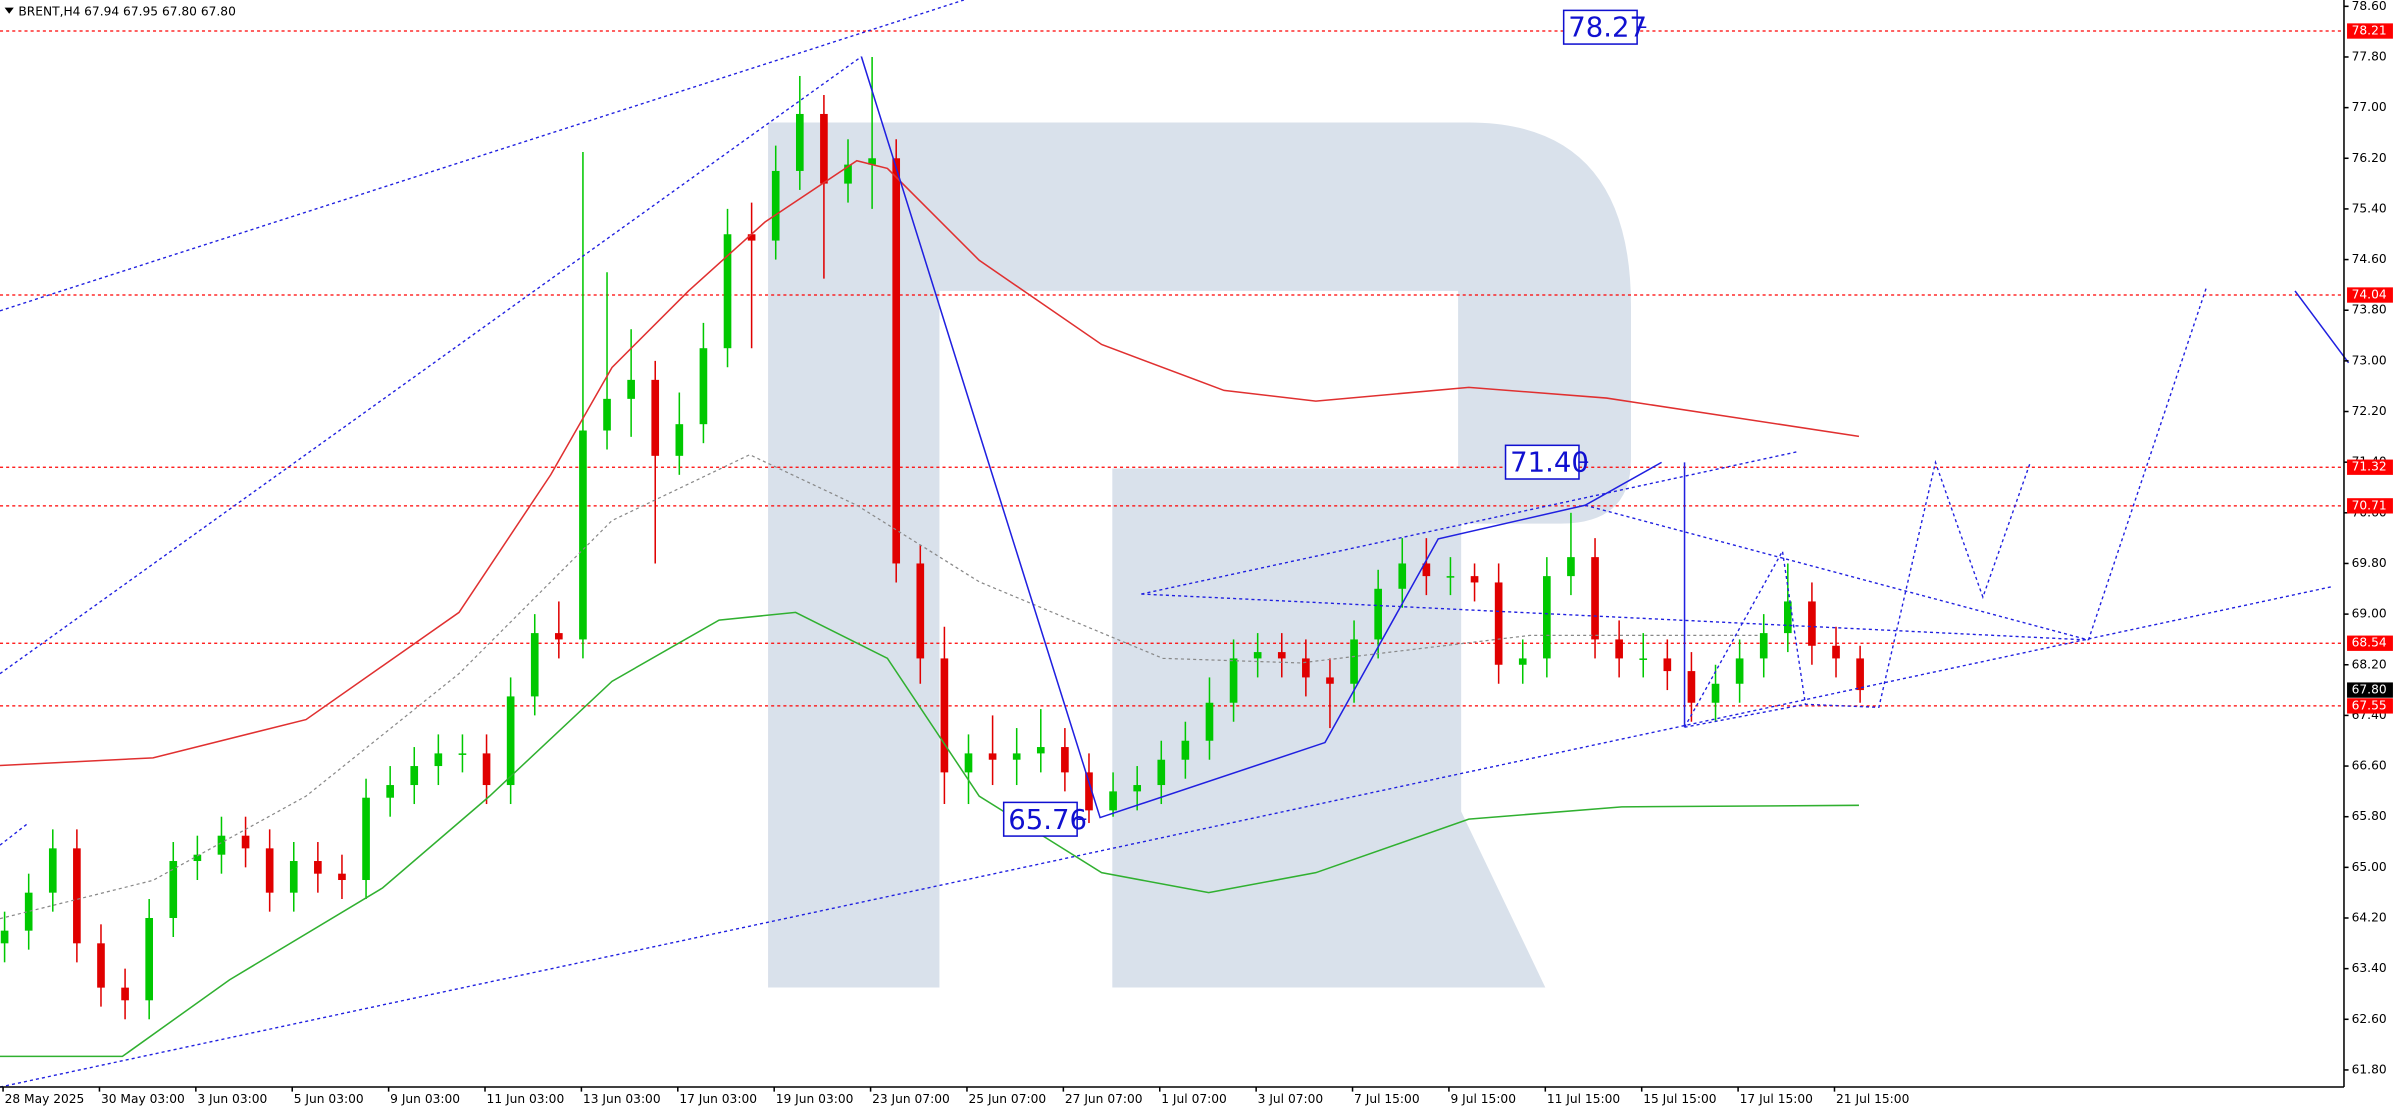 The height and width of the screenshot is (1110, 2396). What do you see at coordinates (2369, 816) in the screenshot?
I see `y-tick-label: 65.80` at bounding box center [2369, 816].